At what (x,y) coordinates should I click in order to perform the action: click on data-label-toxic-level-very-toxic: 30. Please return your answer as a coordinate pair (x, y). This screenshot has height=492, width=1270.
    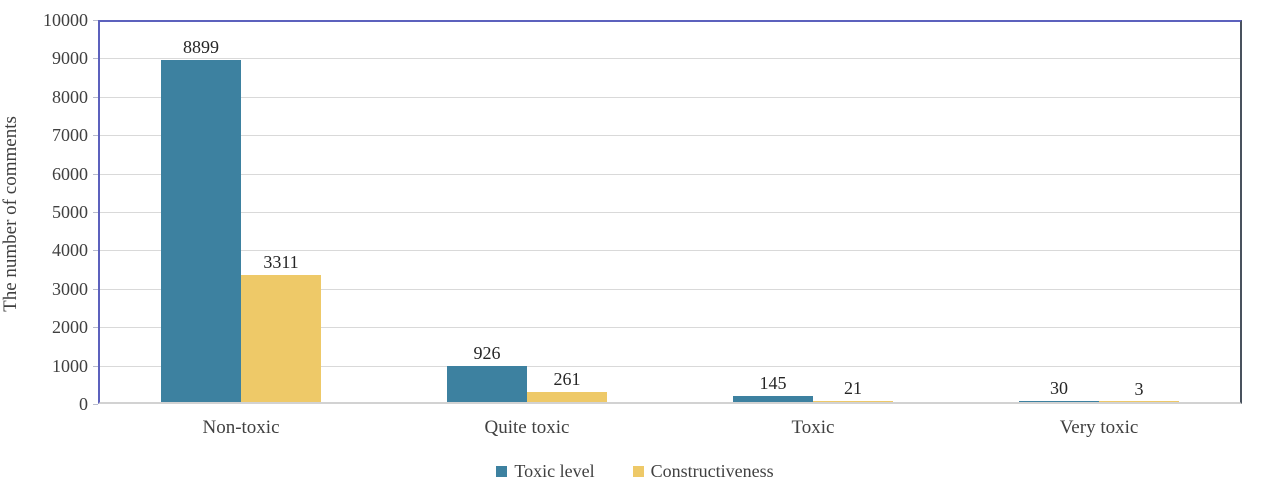
    Looking at the image, I should click on (1059, 387).